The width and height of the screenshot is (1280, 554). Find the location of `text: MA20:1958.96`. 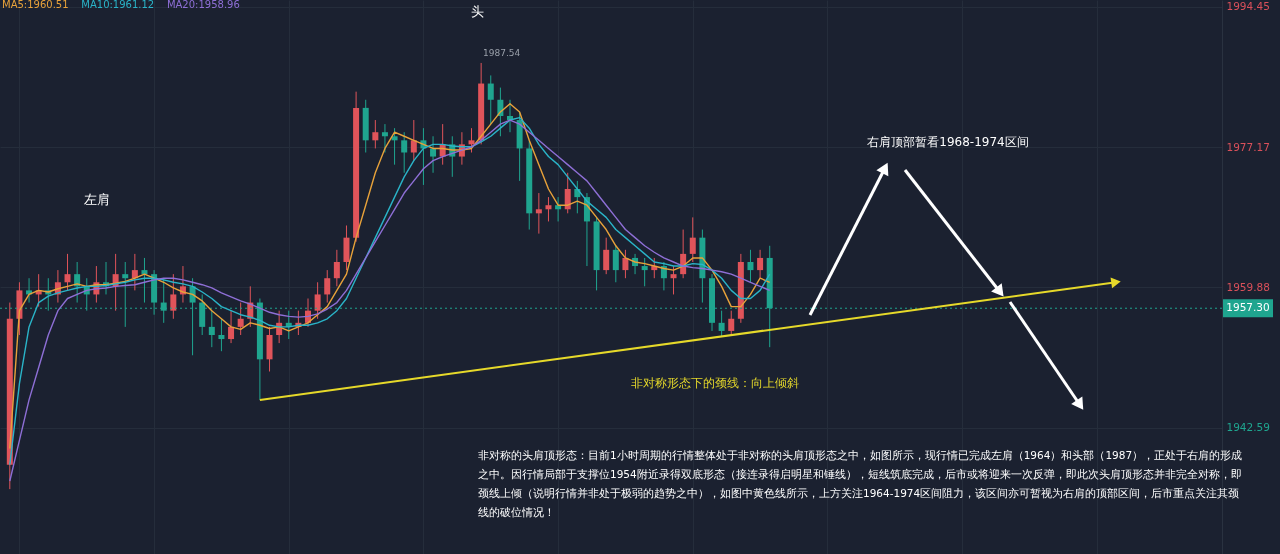

text: MA20:1958.96 is located at coordinates (203, 5).